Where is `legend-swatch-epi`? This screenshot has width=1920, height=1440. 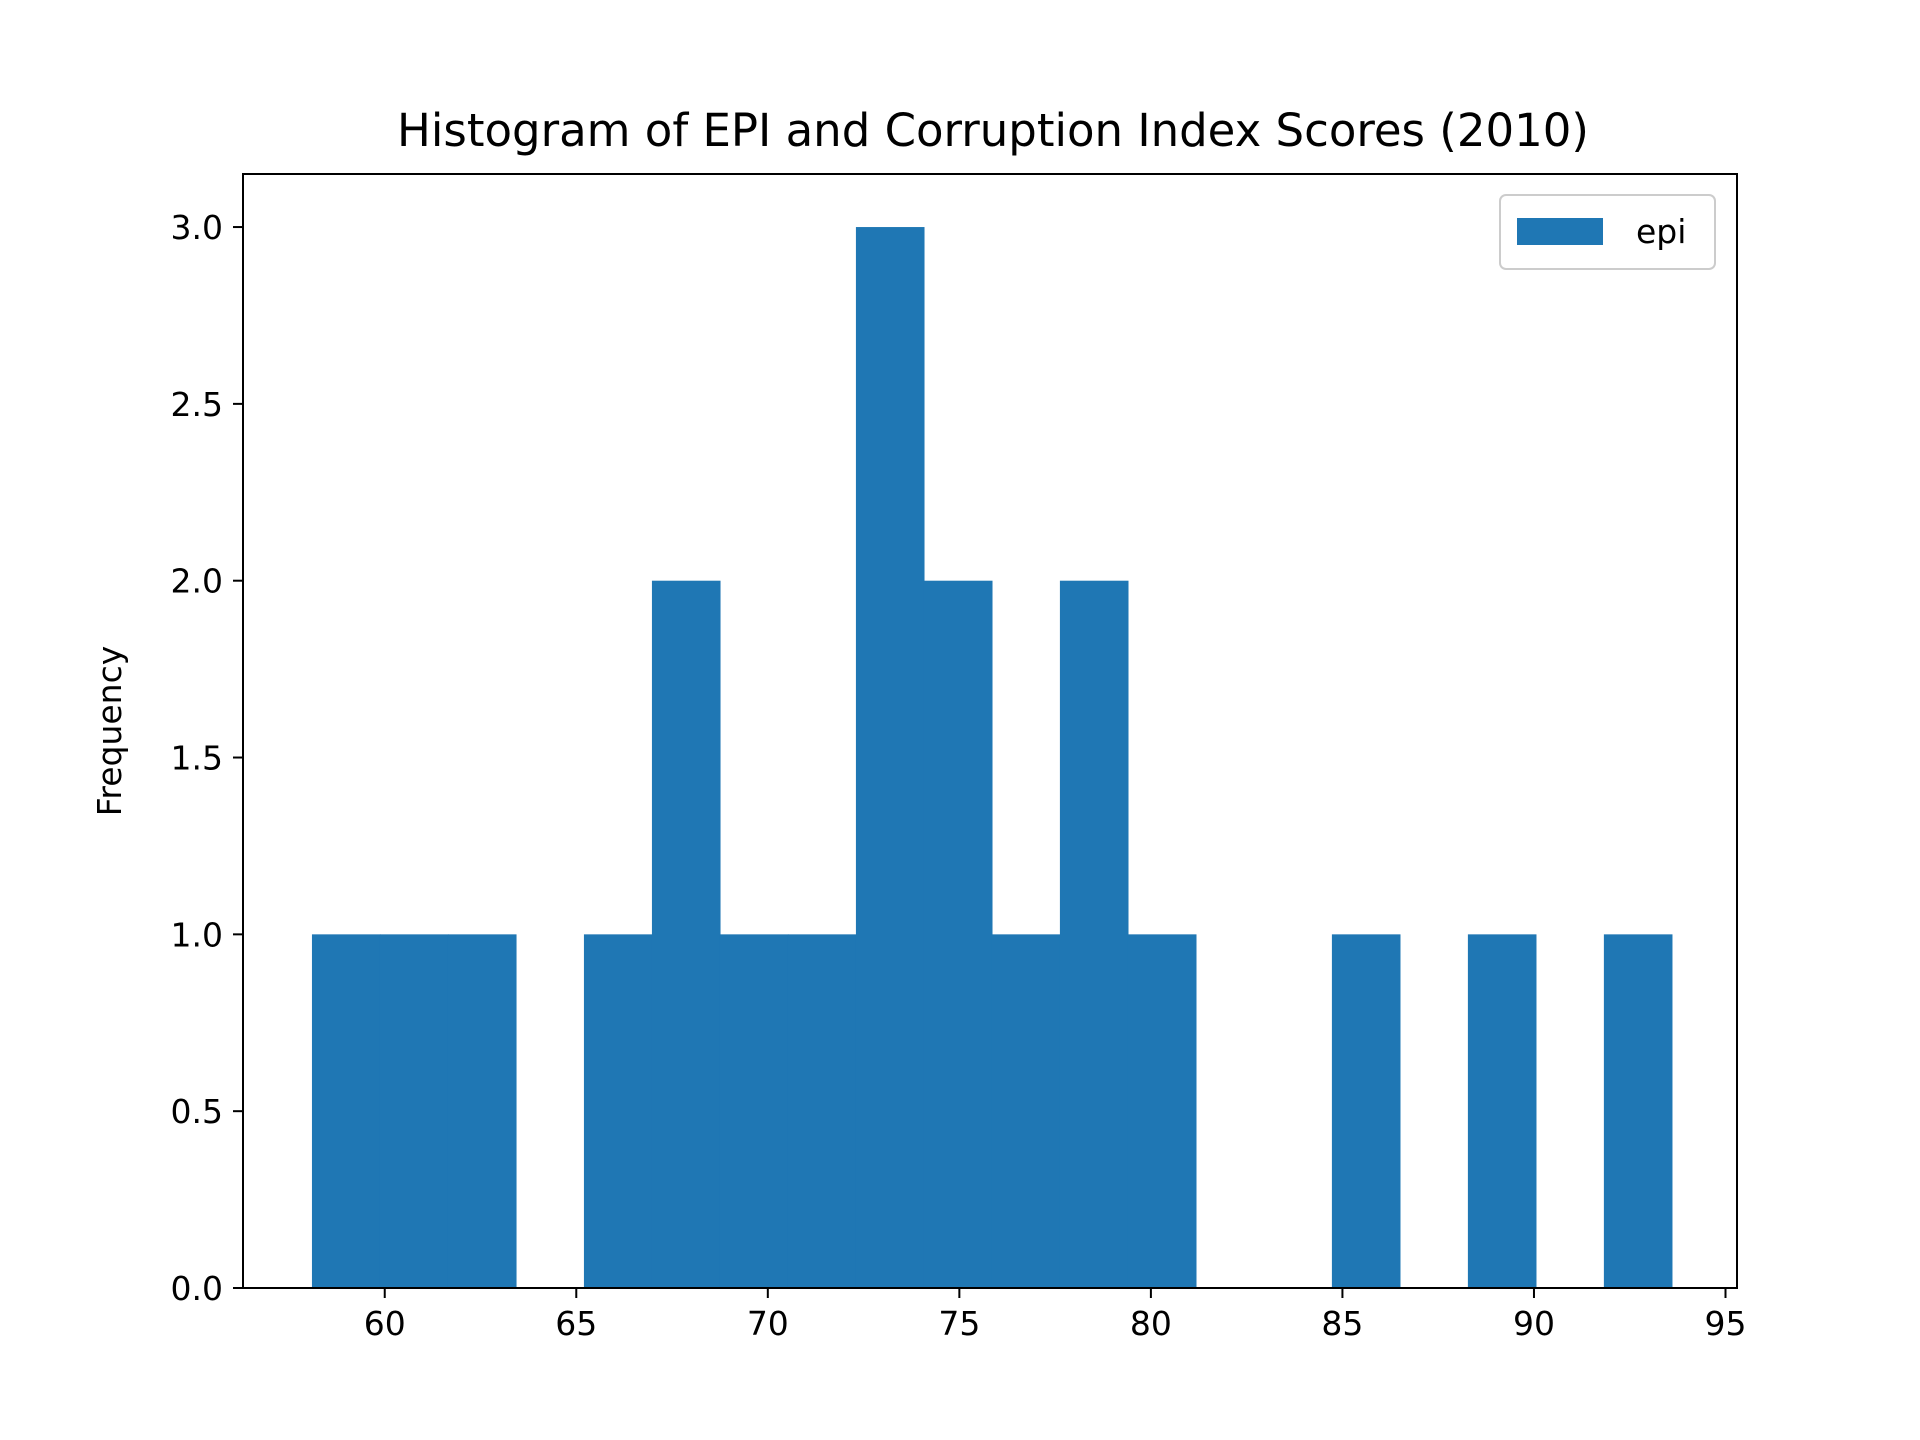
legend-swatch-epi is located at coordinates (1560, 231).